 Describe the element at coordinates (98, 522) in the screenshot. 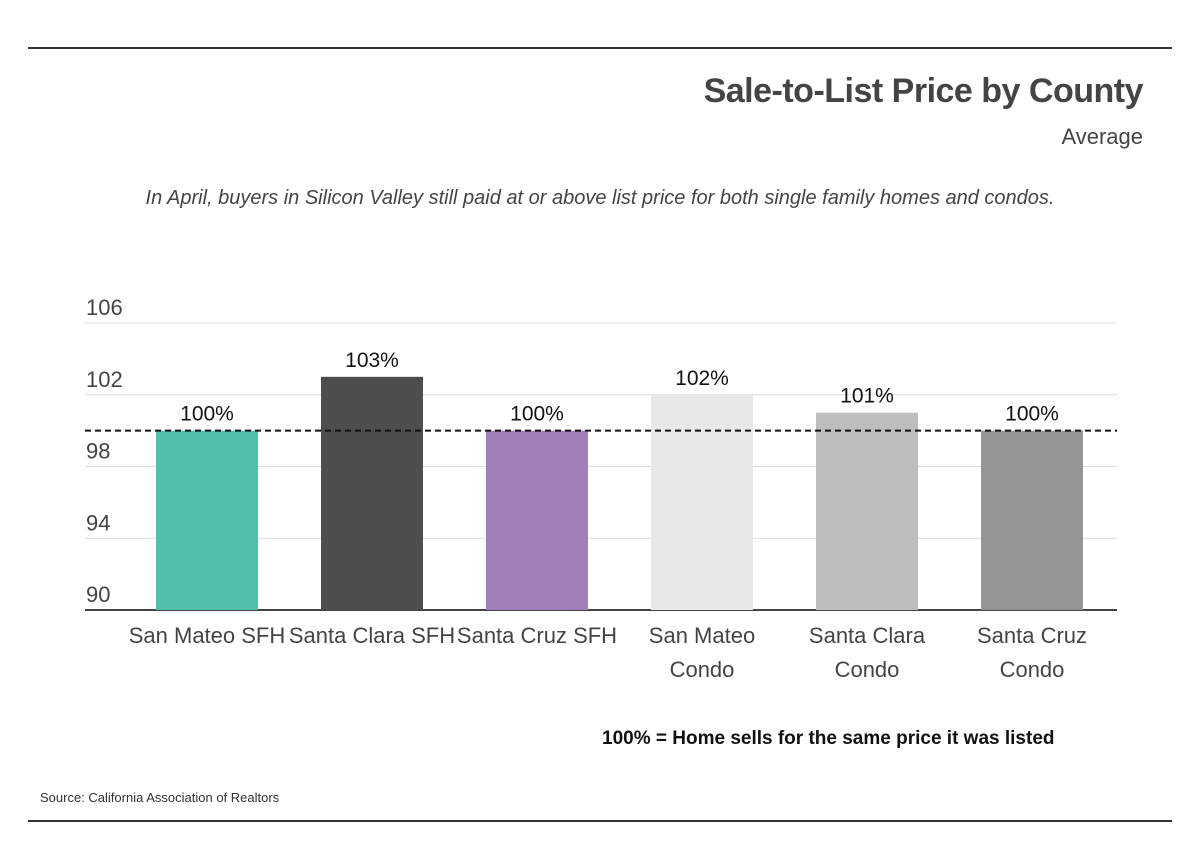

I see `y-tick-label: 94` at that location.